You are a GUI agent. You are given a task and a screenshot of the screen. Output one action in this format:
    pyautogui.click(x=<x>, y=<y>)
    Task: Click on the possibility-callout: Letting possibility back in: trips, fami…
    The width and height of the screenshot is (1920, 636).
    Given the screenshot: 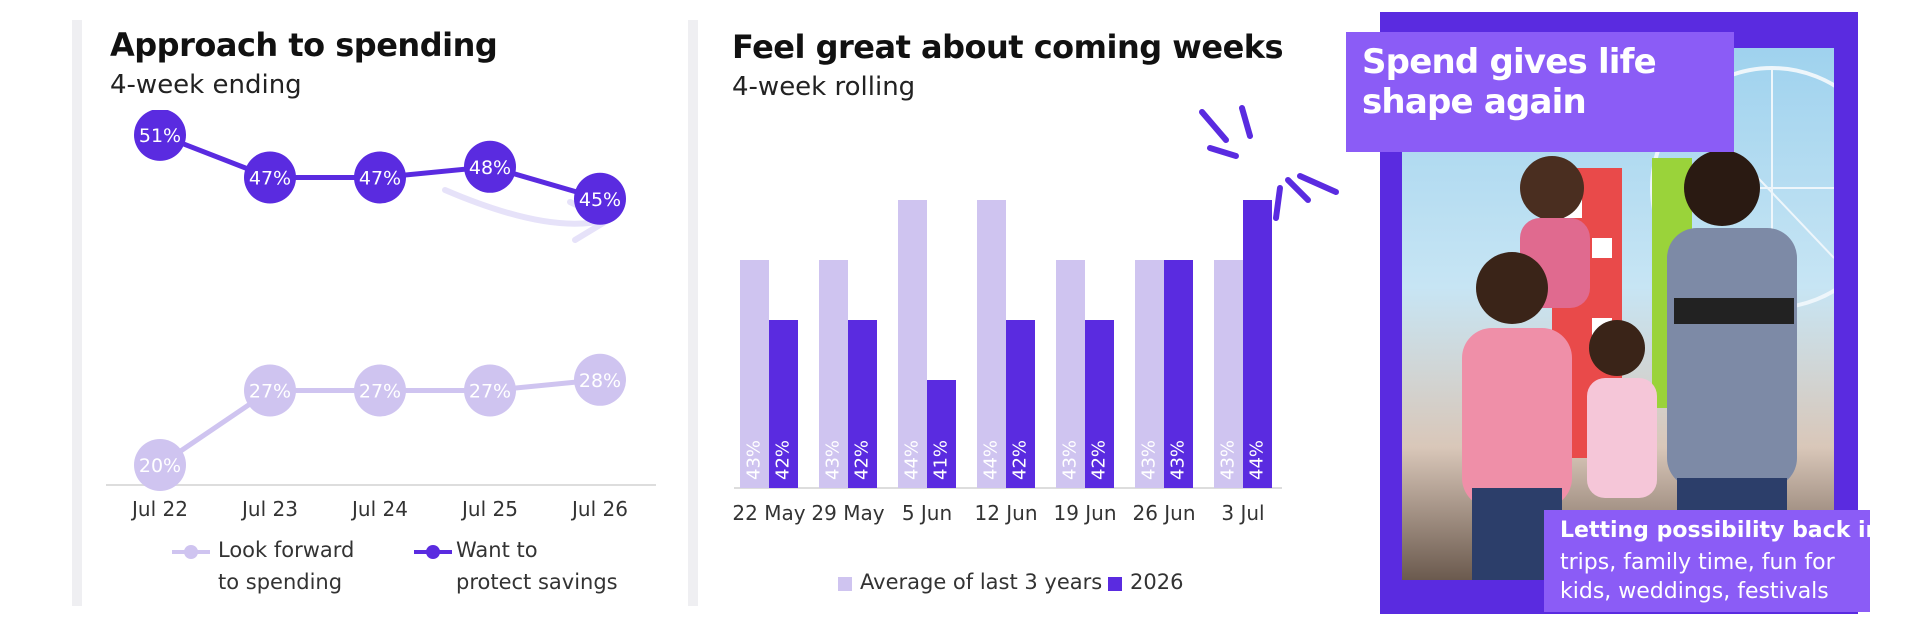 What is the action you would take?
    pyautogui.click(x=1717, y=561)
    